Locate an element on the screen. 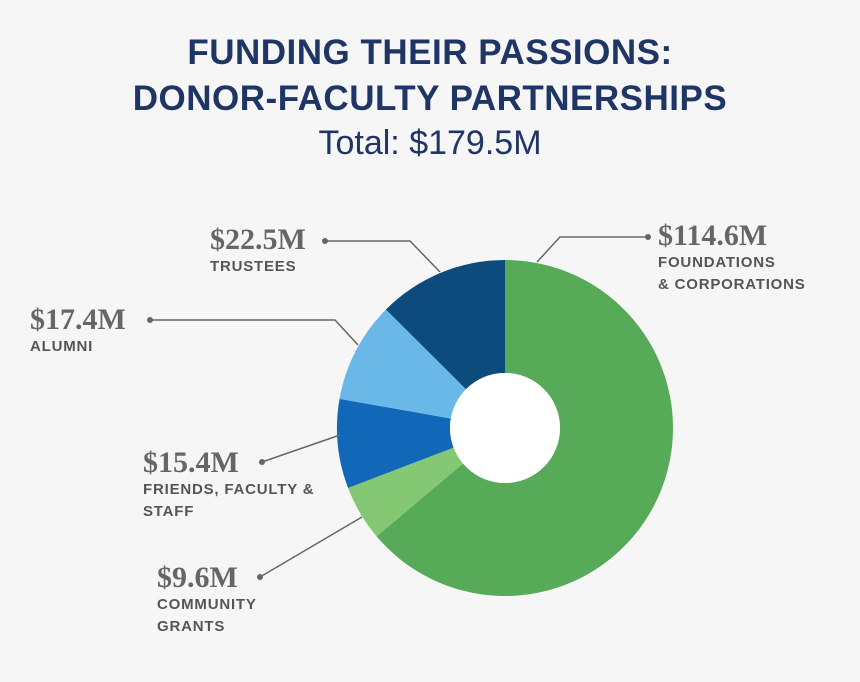 The height and width of the screenshot is (682, 860). slice-label: $22.5M TRUSTEES is located at coordinates (258, 251).